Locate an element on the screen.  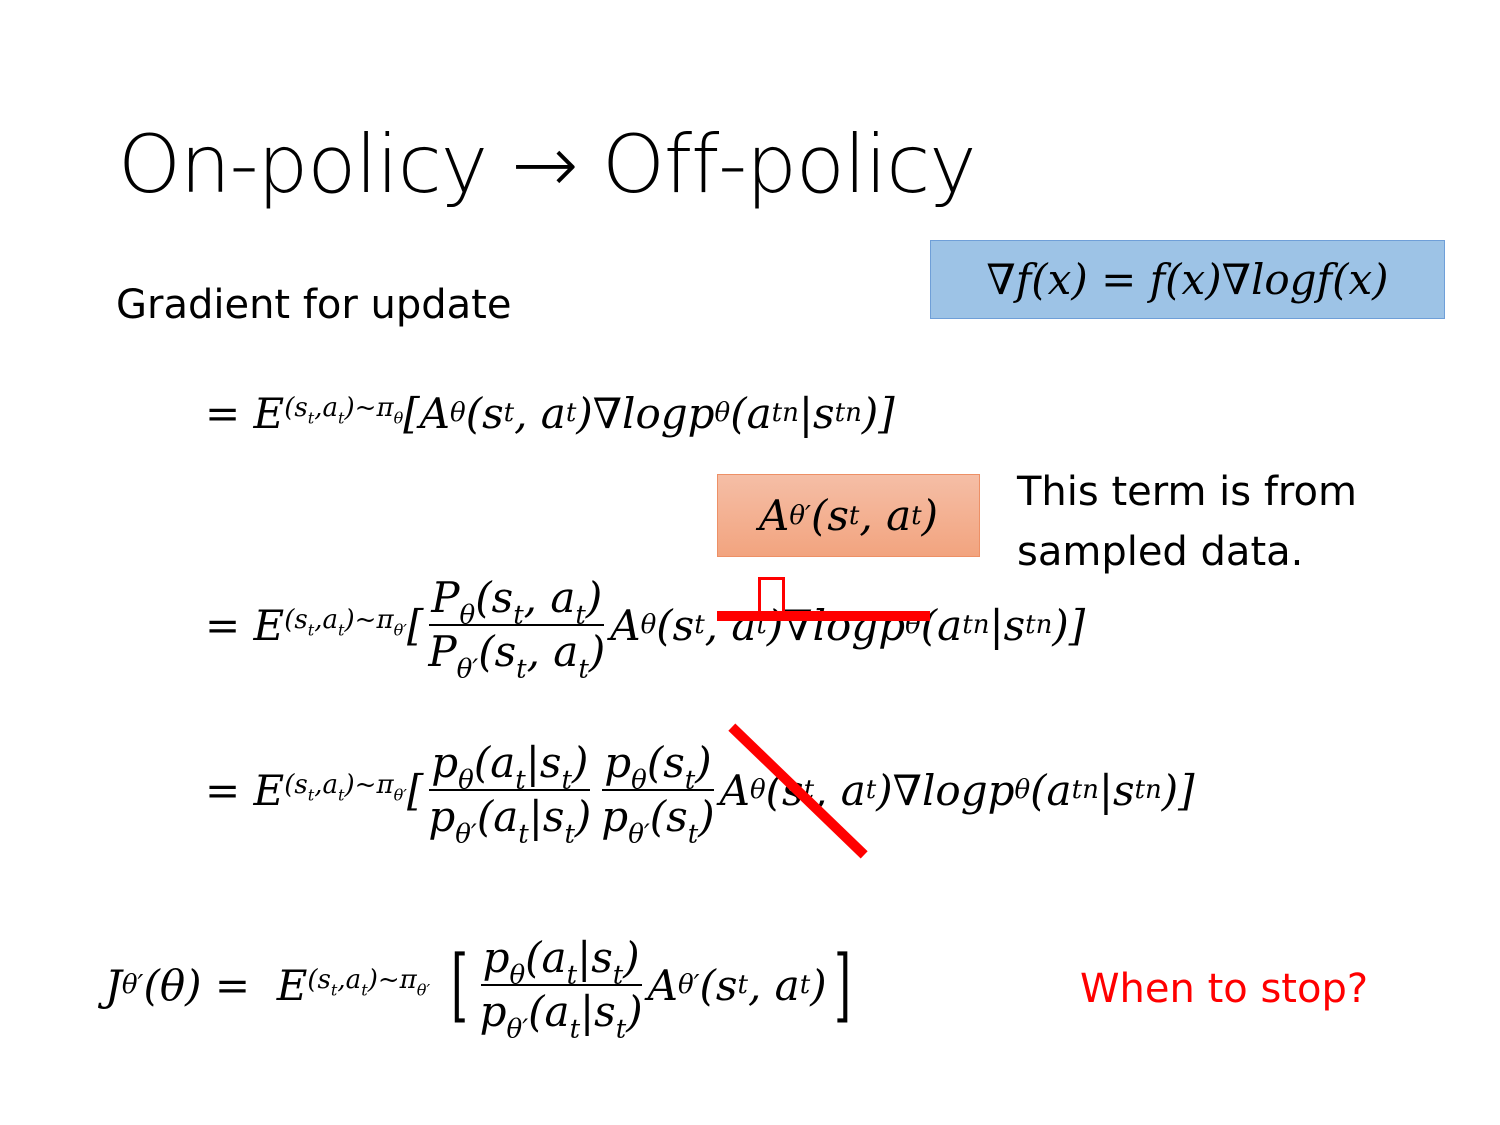
slide-title: On-policy → Off-policy is located at coordinates (547, 164).